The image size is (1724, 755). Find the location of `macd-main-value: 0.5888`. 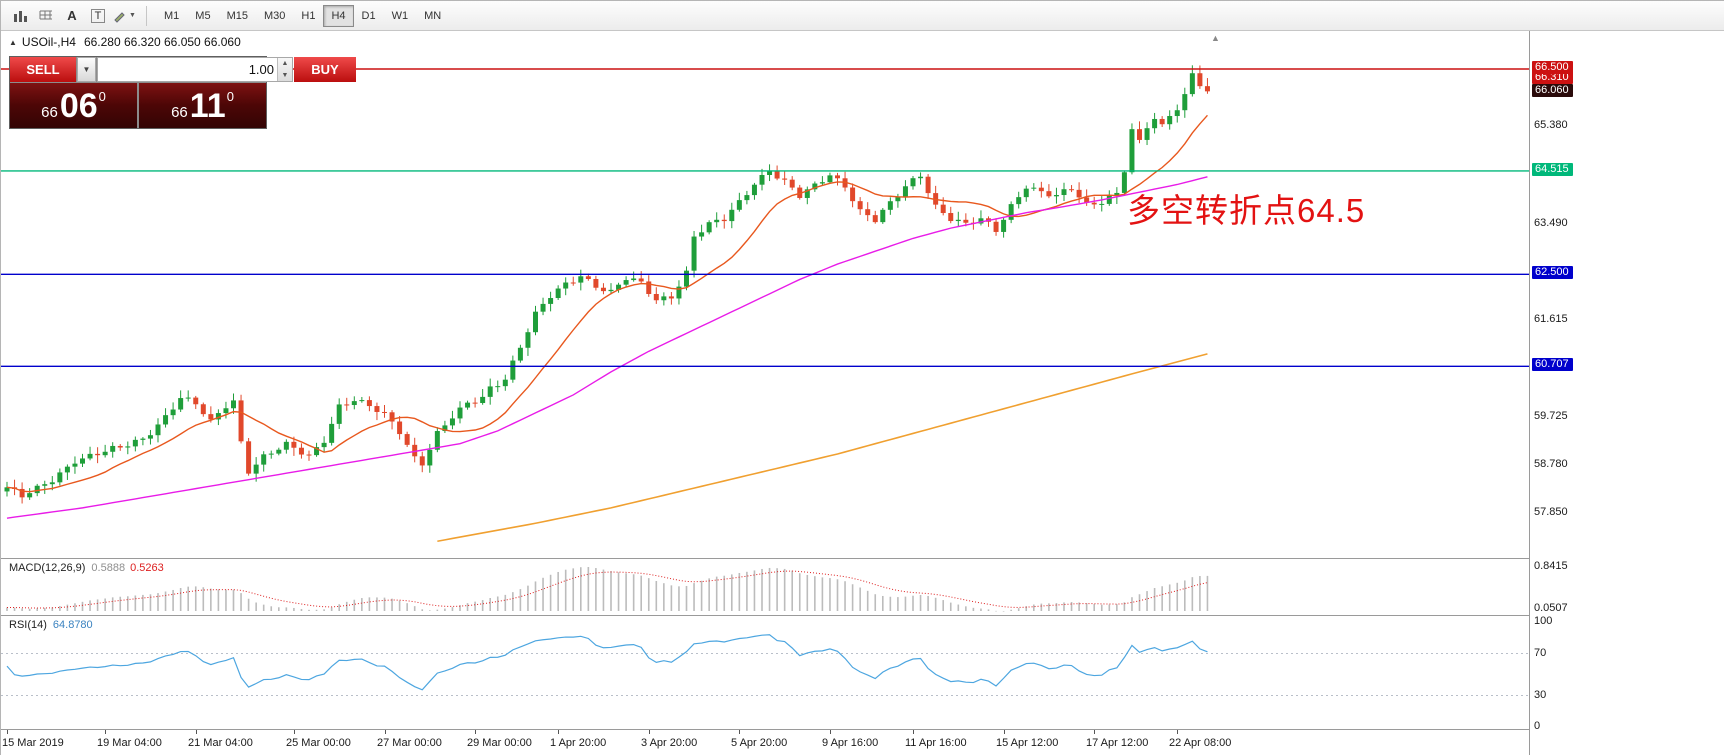

macd-main-value: 0.5888 is located at coordinates (108, 568).